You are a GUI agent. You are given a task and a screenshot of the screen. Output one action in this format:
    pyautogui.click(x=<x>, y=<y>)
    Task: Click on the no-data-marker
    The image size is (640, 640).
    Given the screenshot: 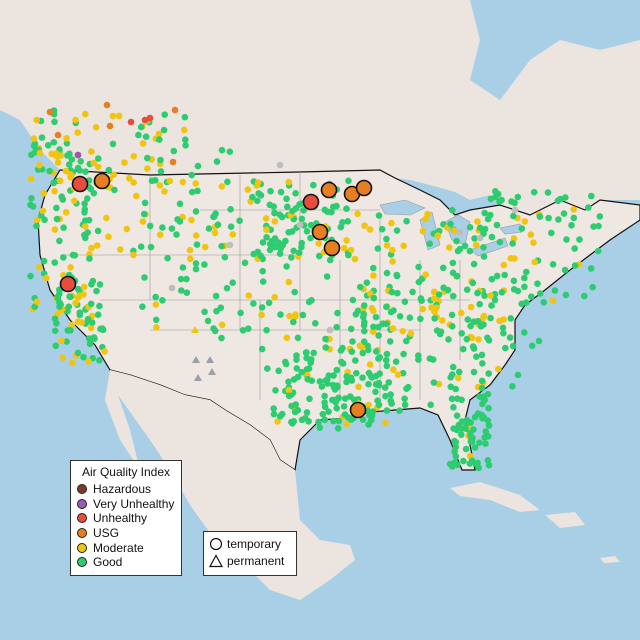 What is the action you would take?
    pyautogui.click(x=300, y=225)
    